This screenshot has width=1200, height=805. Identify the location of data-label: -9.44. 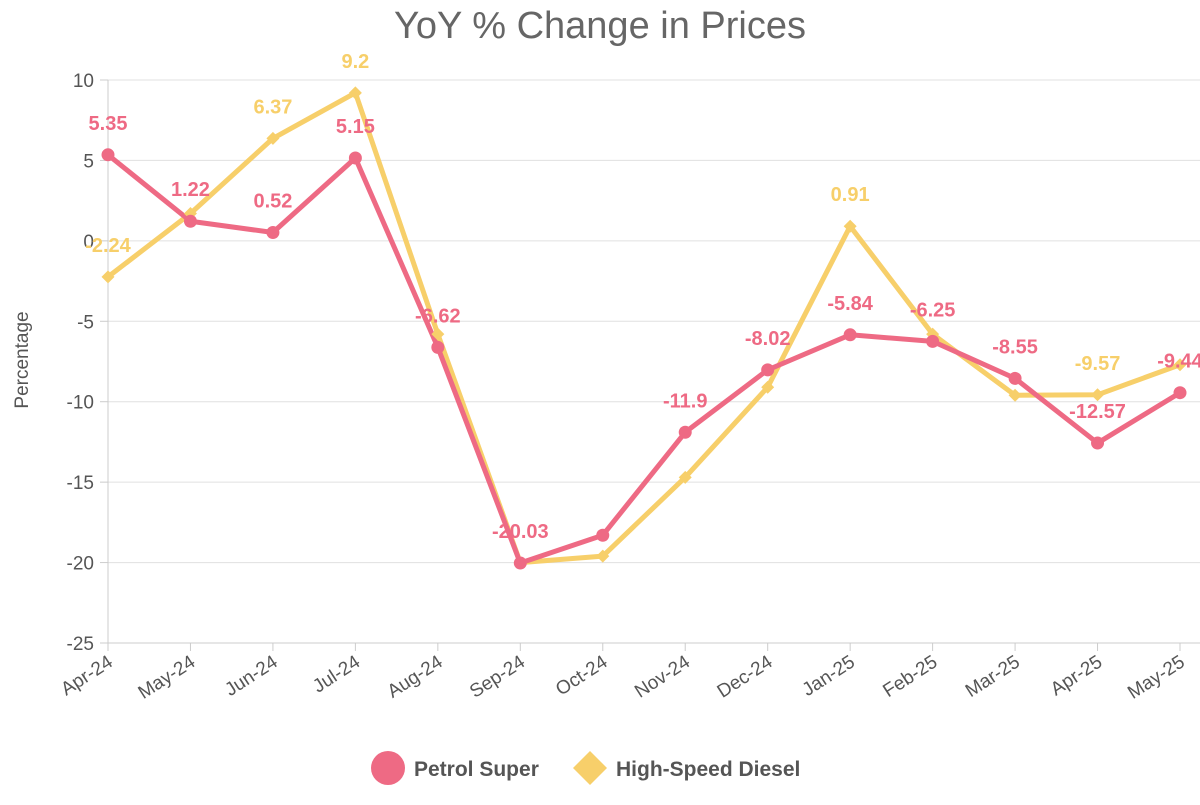
(1178, 362).